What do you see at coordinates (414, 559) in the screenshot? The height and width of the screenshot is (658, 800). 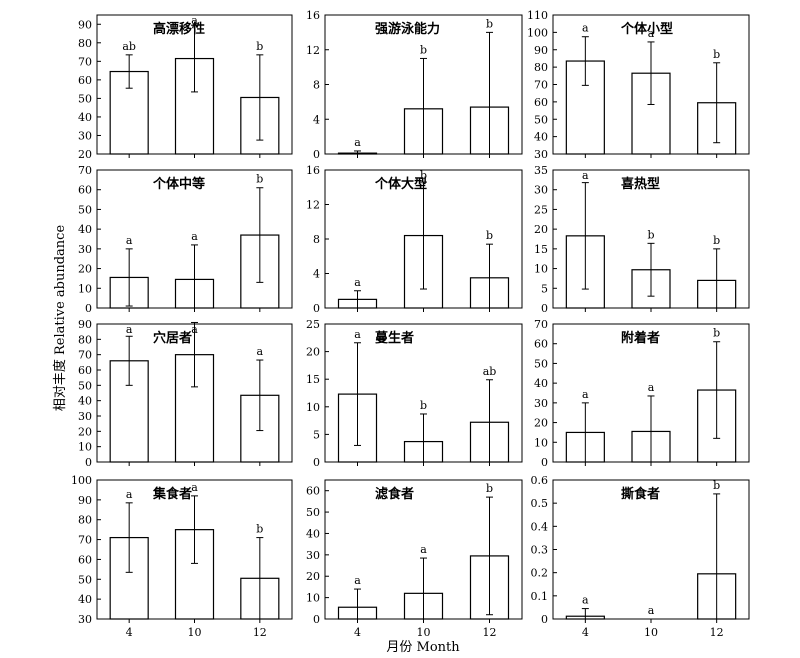 I see `panel-11: 0 10 20 30 40 50 60 4 10 12 a a b 滤食者` at bounding box center [414, 559].